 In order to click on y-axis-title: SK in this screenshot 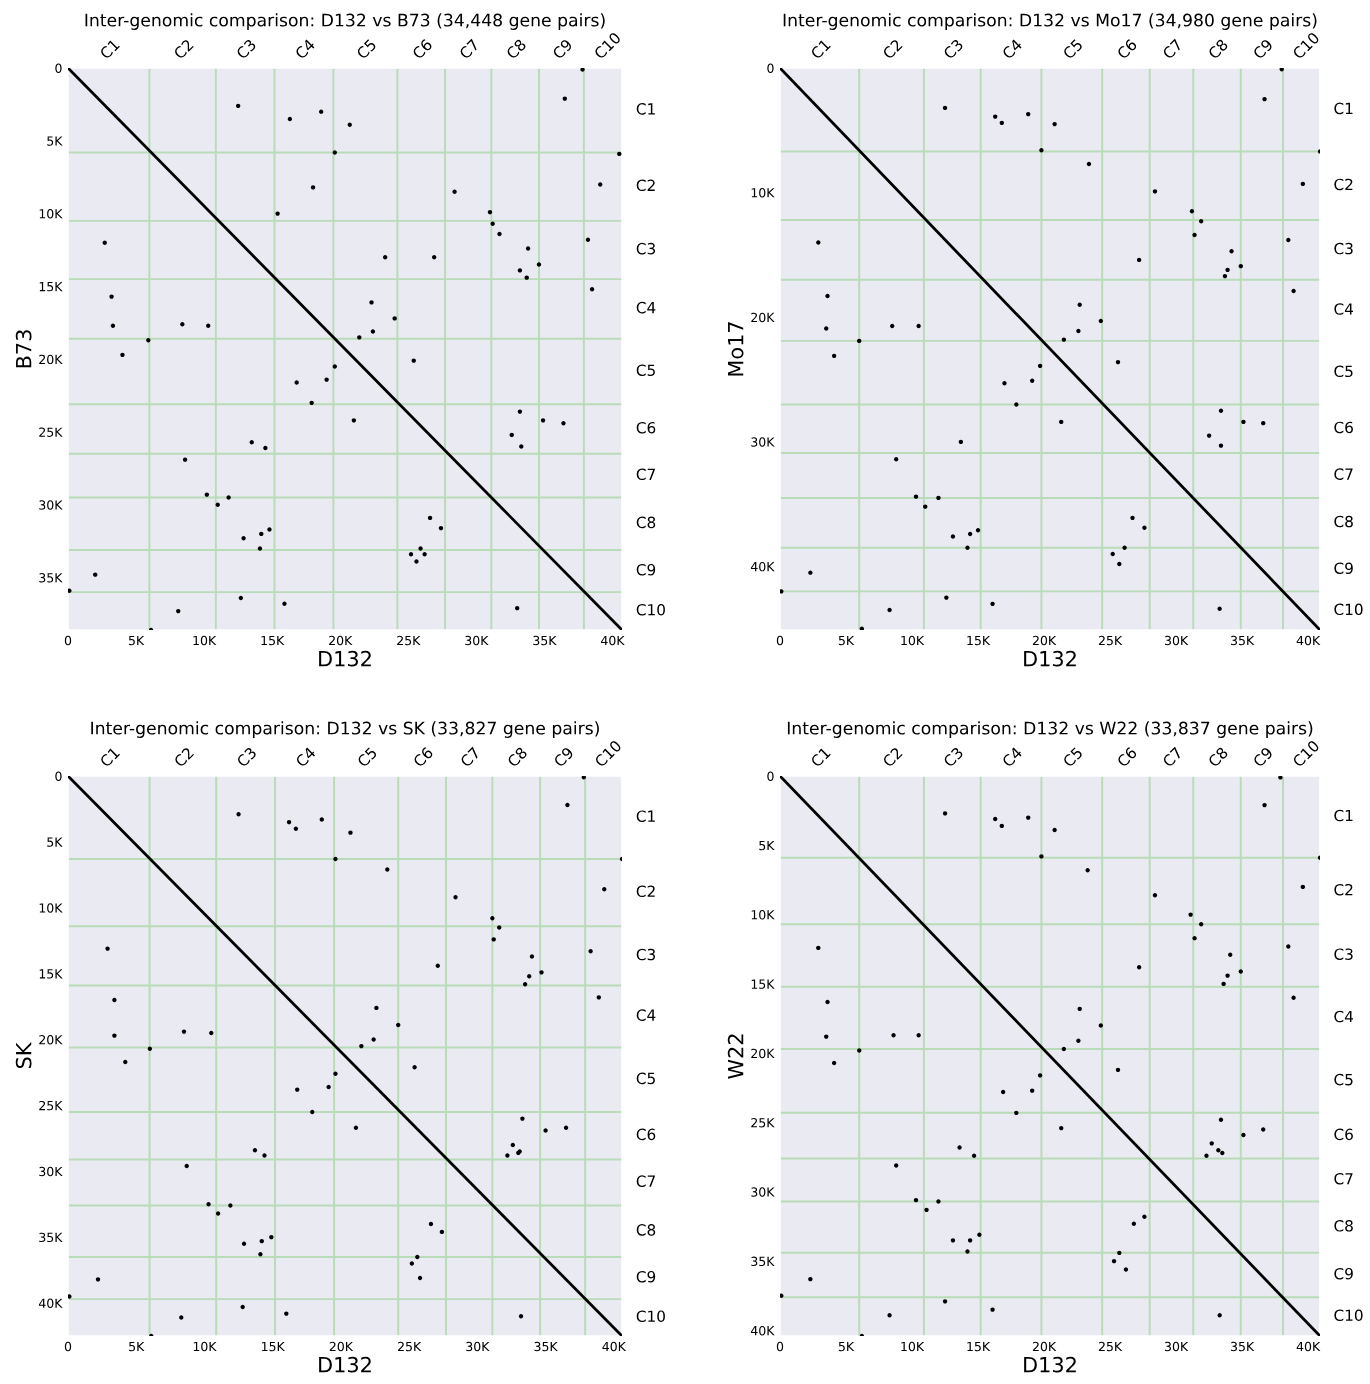, I will do `click(23, 1055)`.